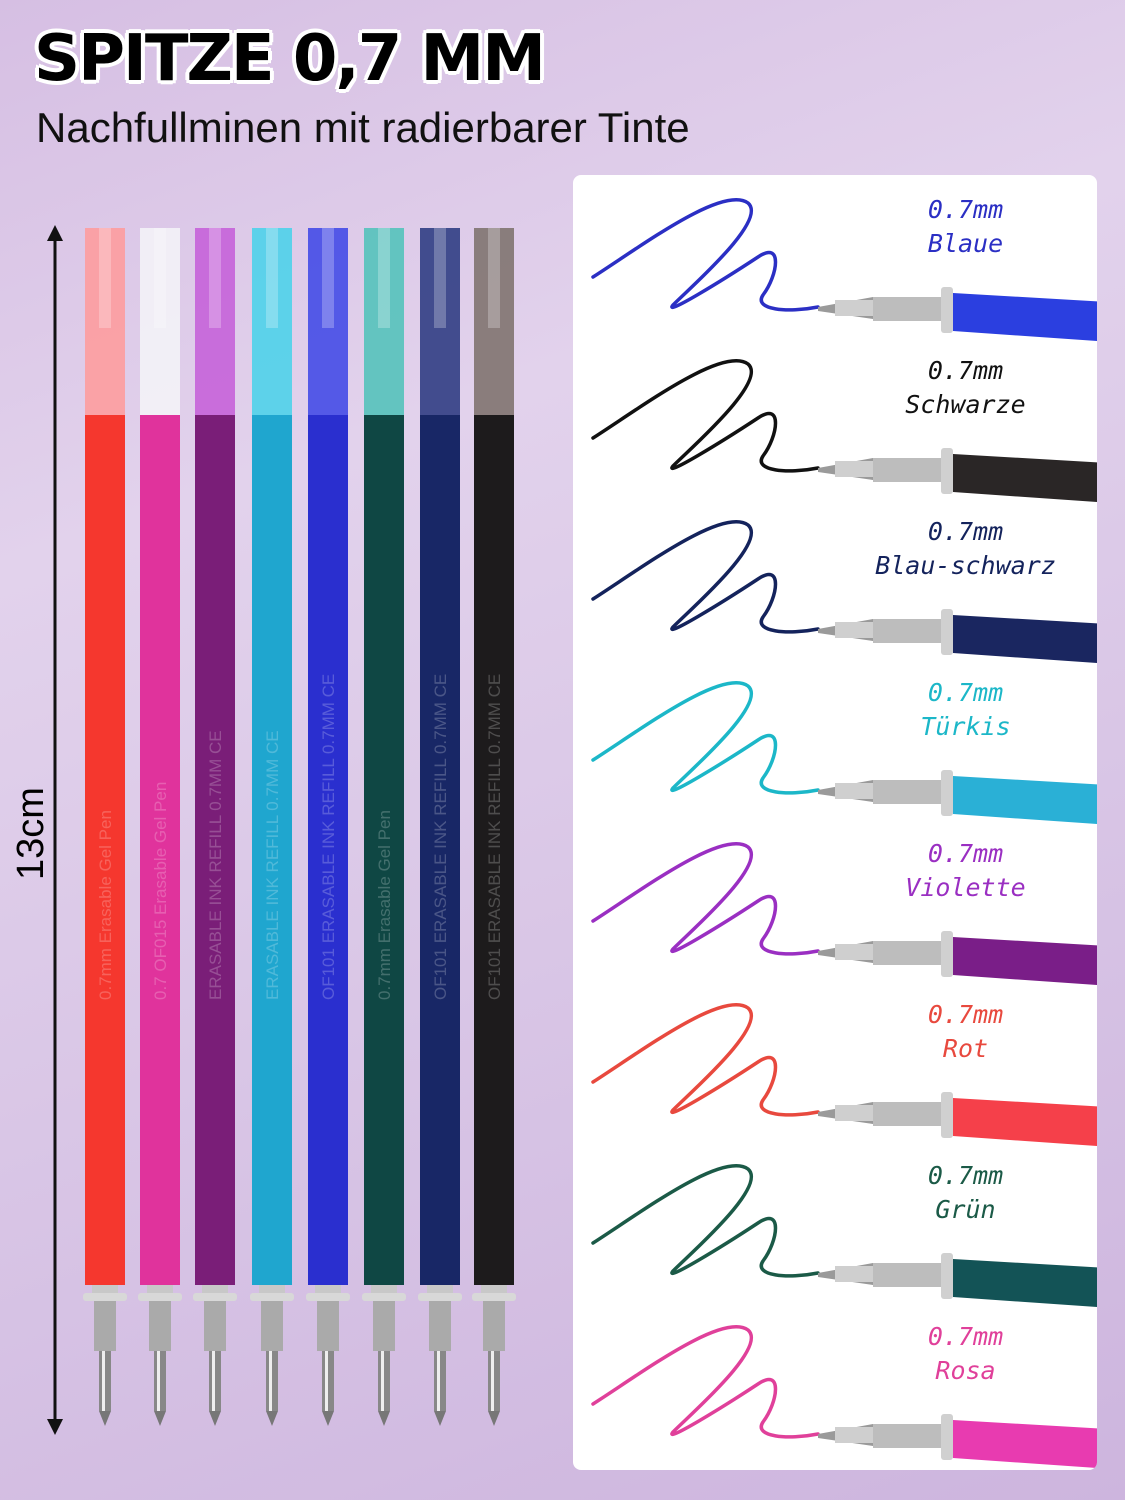 The image size is (1125, 1500). Describe the element at coordinates (965, 1370) in the screenshot. I see `sample-color-name: Rosa` at that location.